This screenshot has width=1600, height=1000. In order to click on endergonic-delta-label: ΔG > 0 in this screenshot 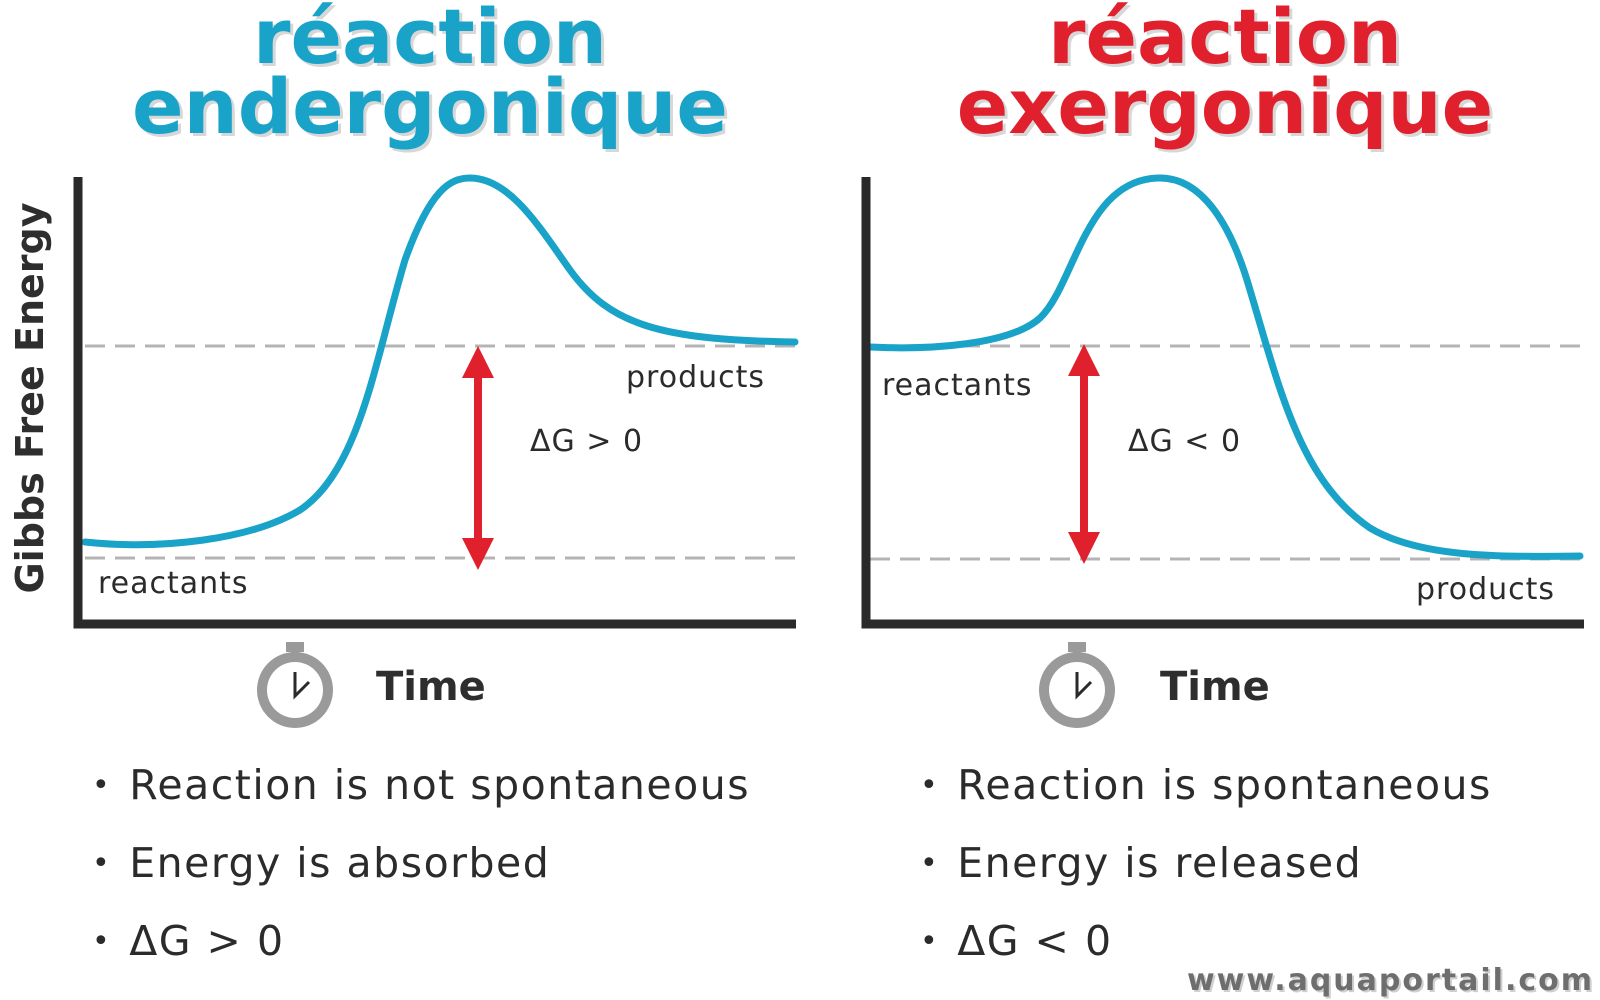, I will do `click(587, 441)`.